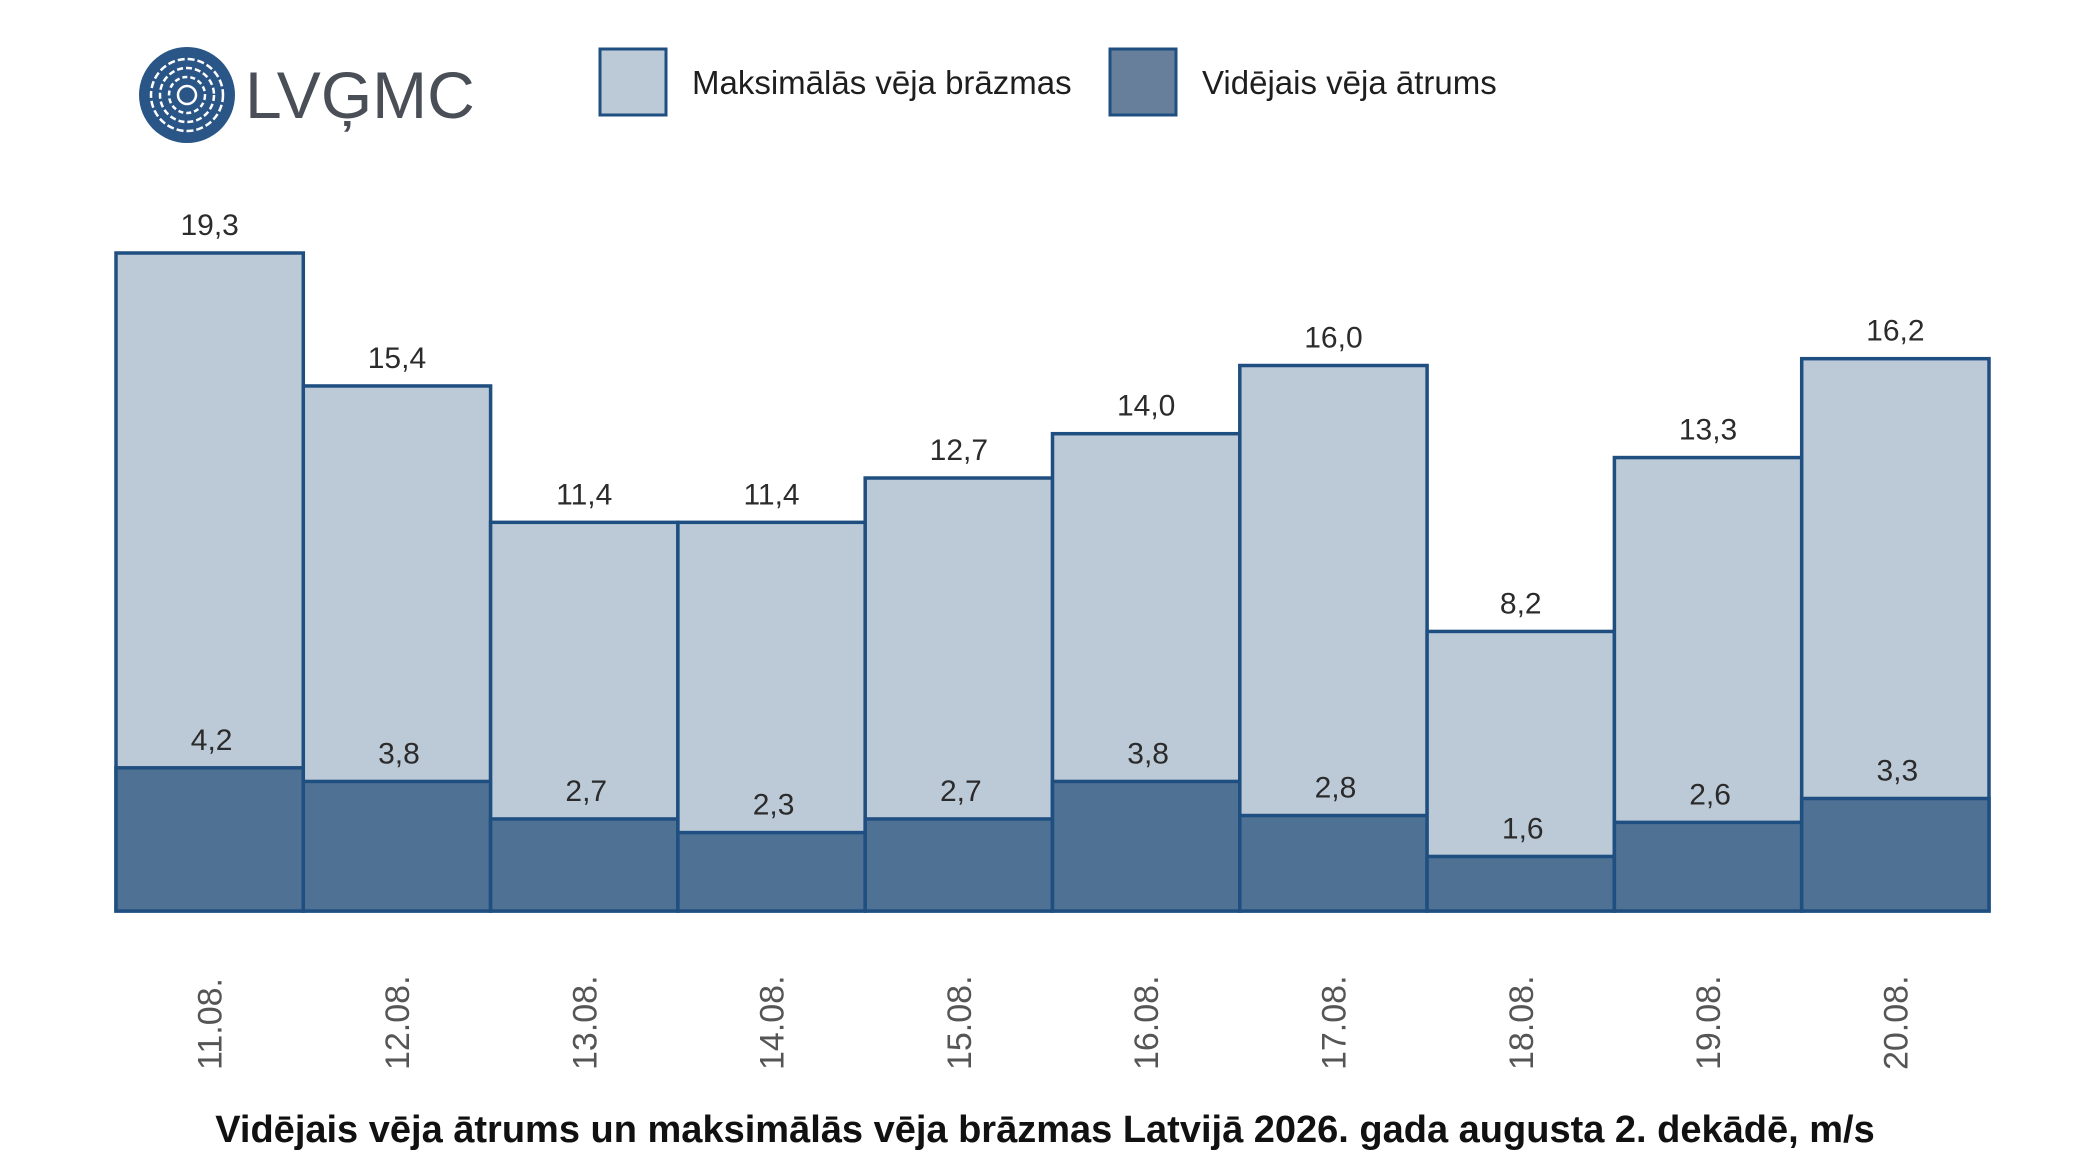 Image resolution: width=2100 pixels, height=1170 pixels. I want to click on category-label: 16.08., so click(1147, 1022).